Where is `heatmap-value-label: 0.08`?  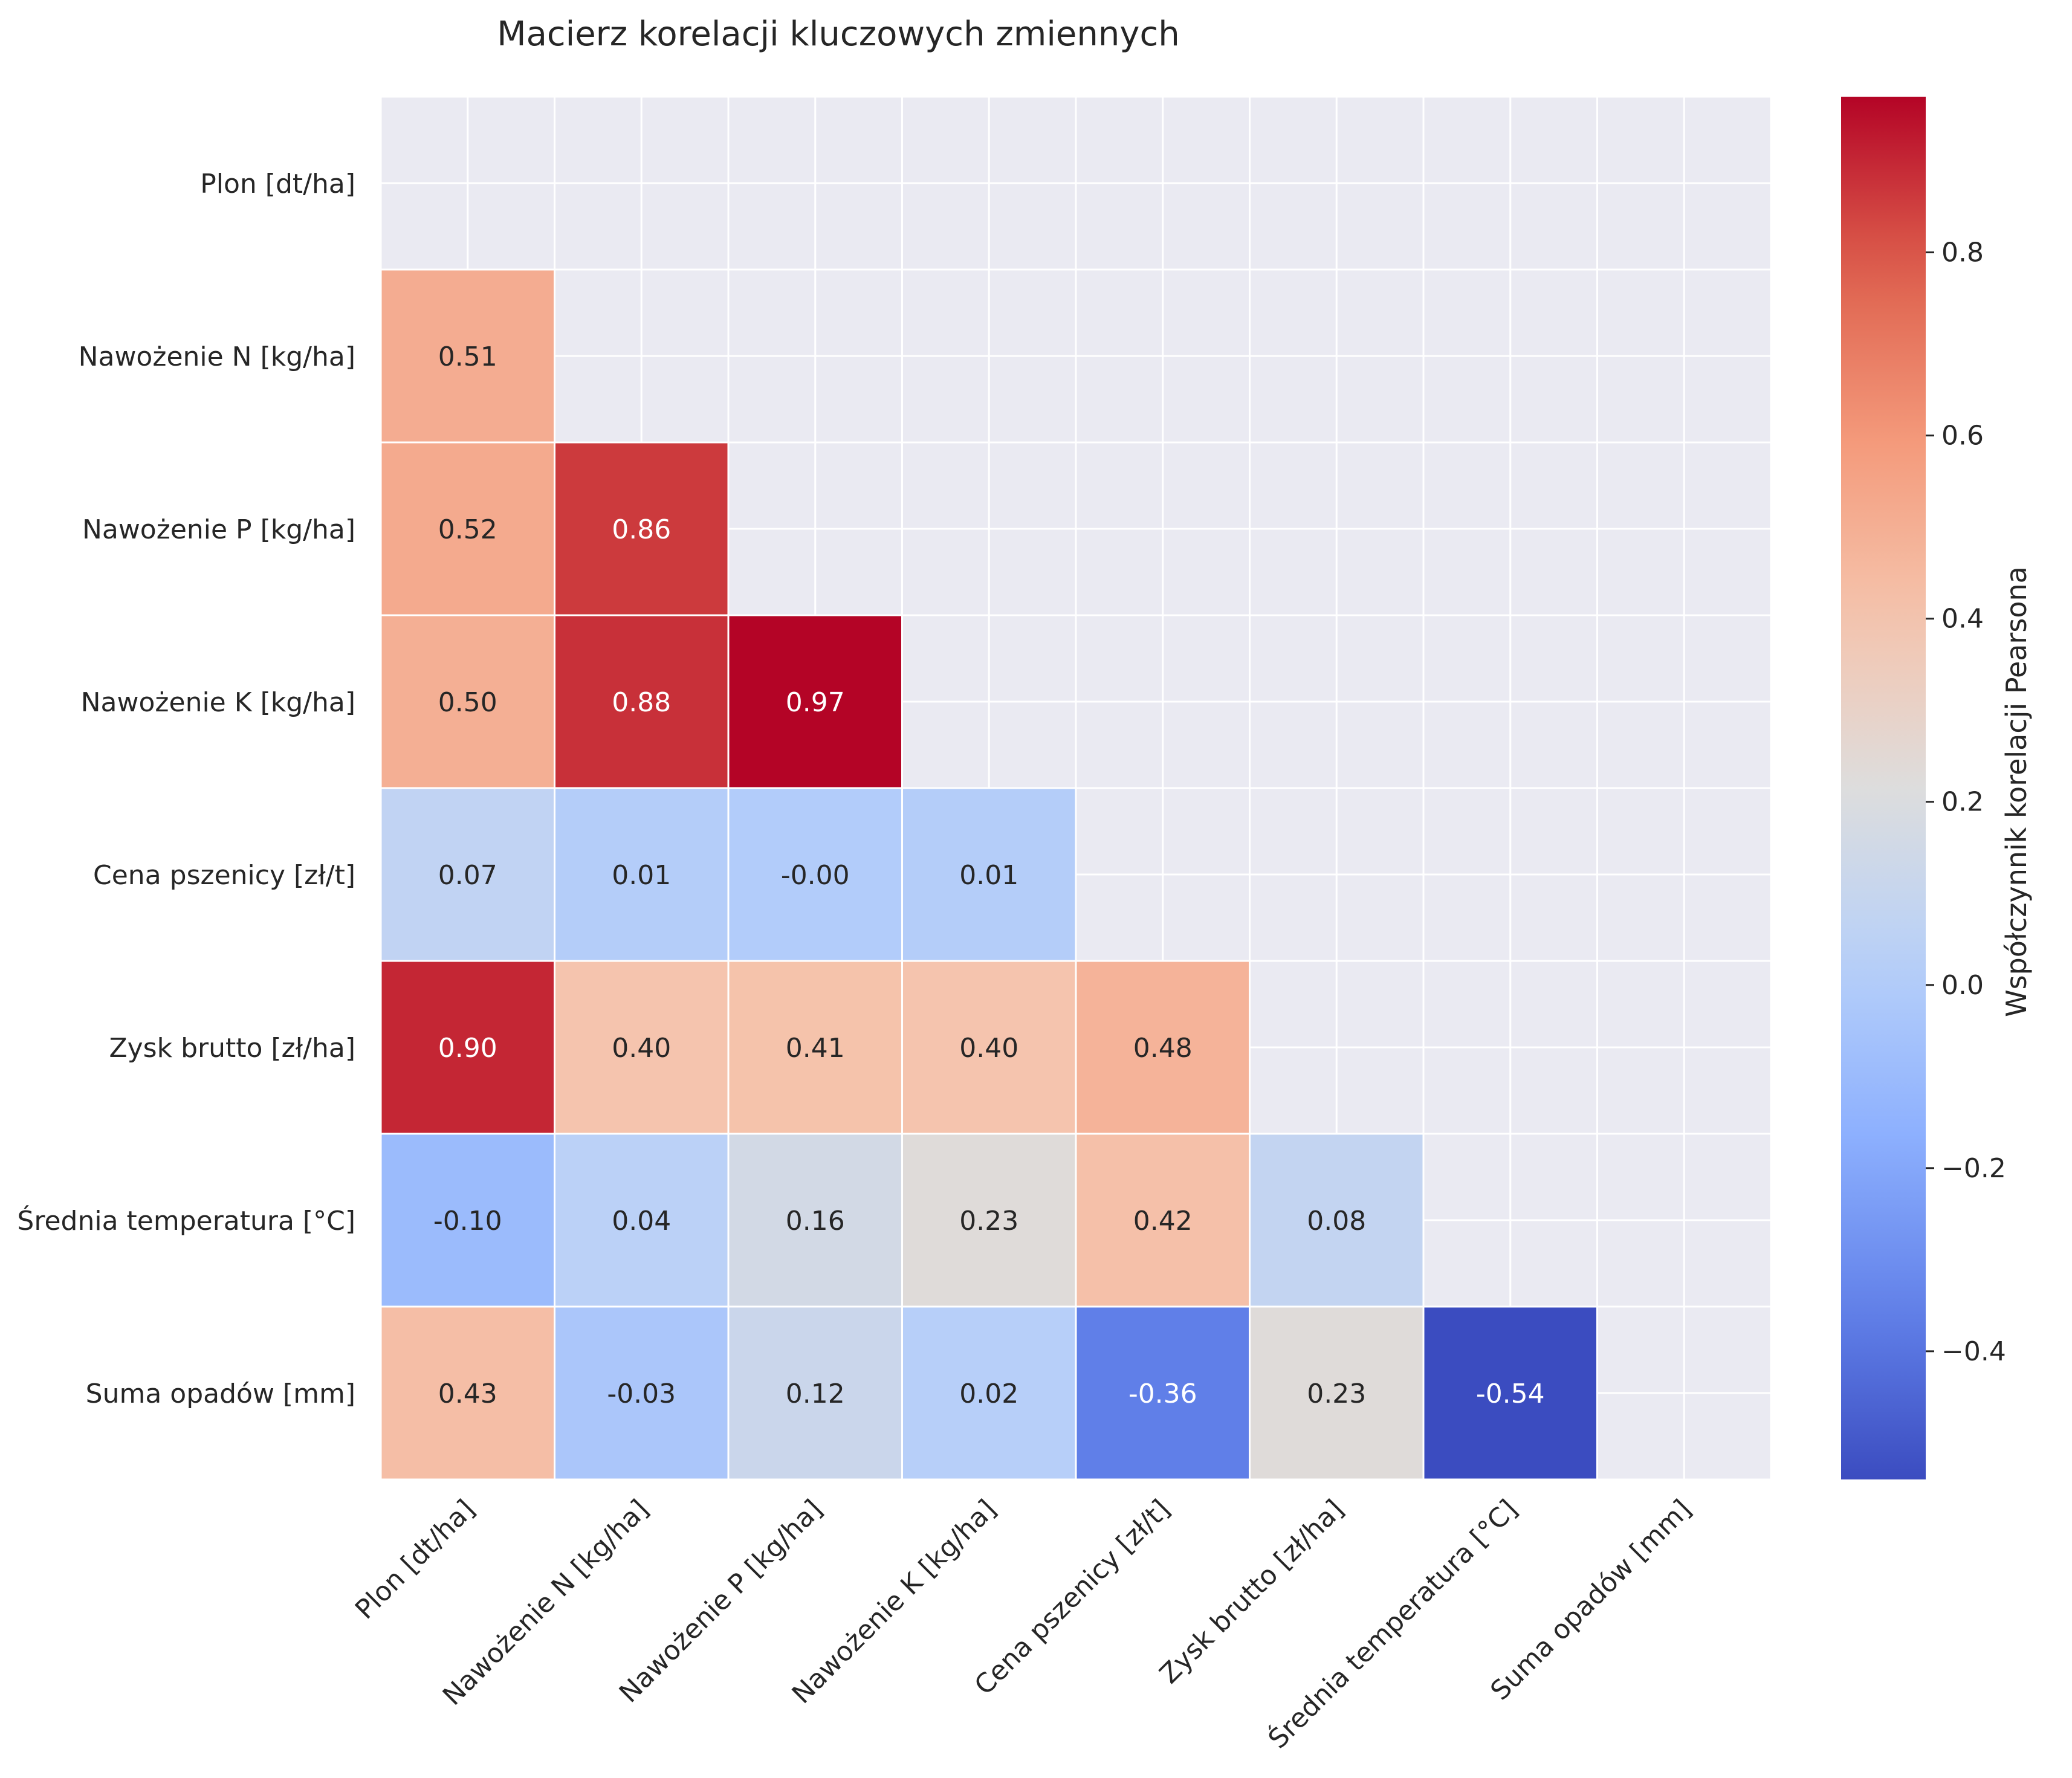
heatmap-value-label: 0.08 is located at coordinates (1336, 1221).